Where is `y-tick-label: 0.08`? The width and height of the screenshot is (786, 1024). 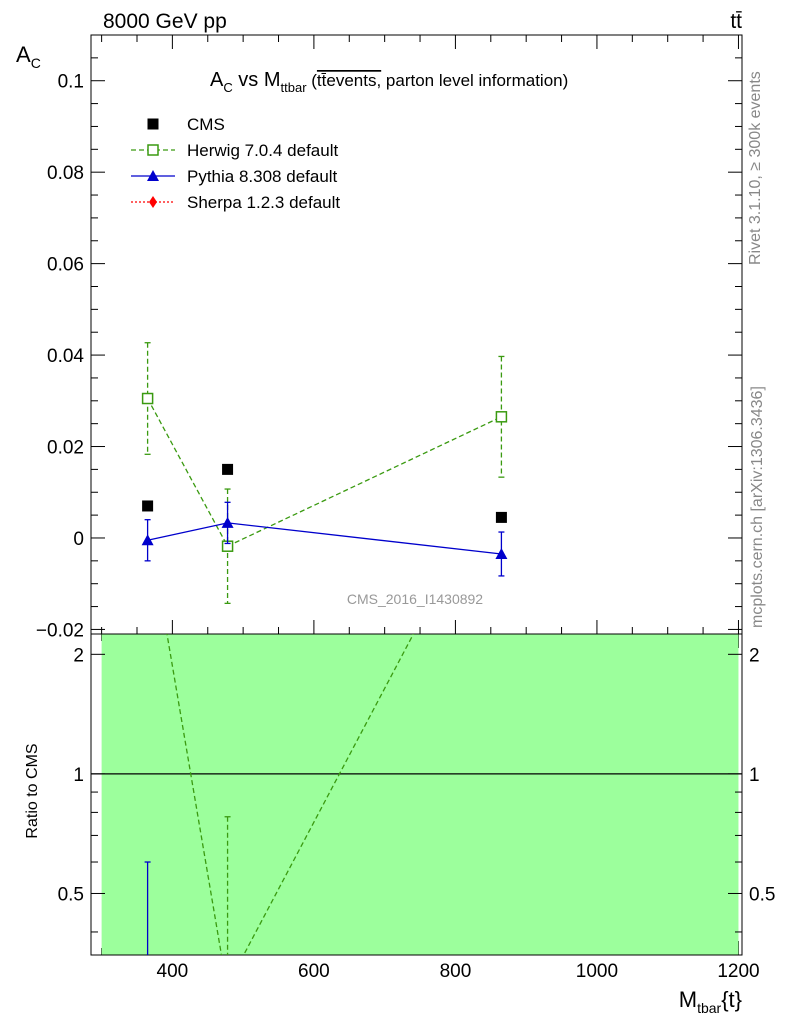
y-tick-label: 0.08 is located at coordinates (65, 173).